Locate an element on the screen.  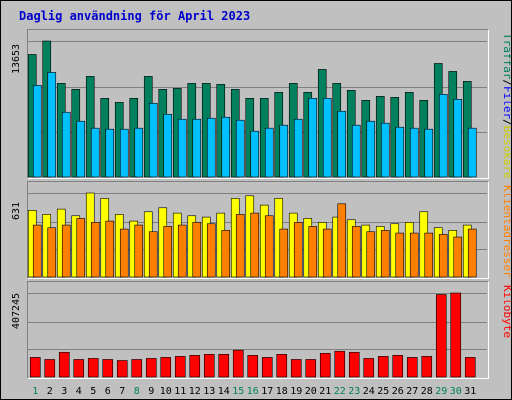
x-label-day-25: 25 is located at coordinates (383, 391).